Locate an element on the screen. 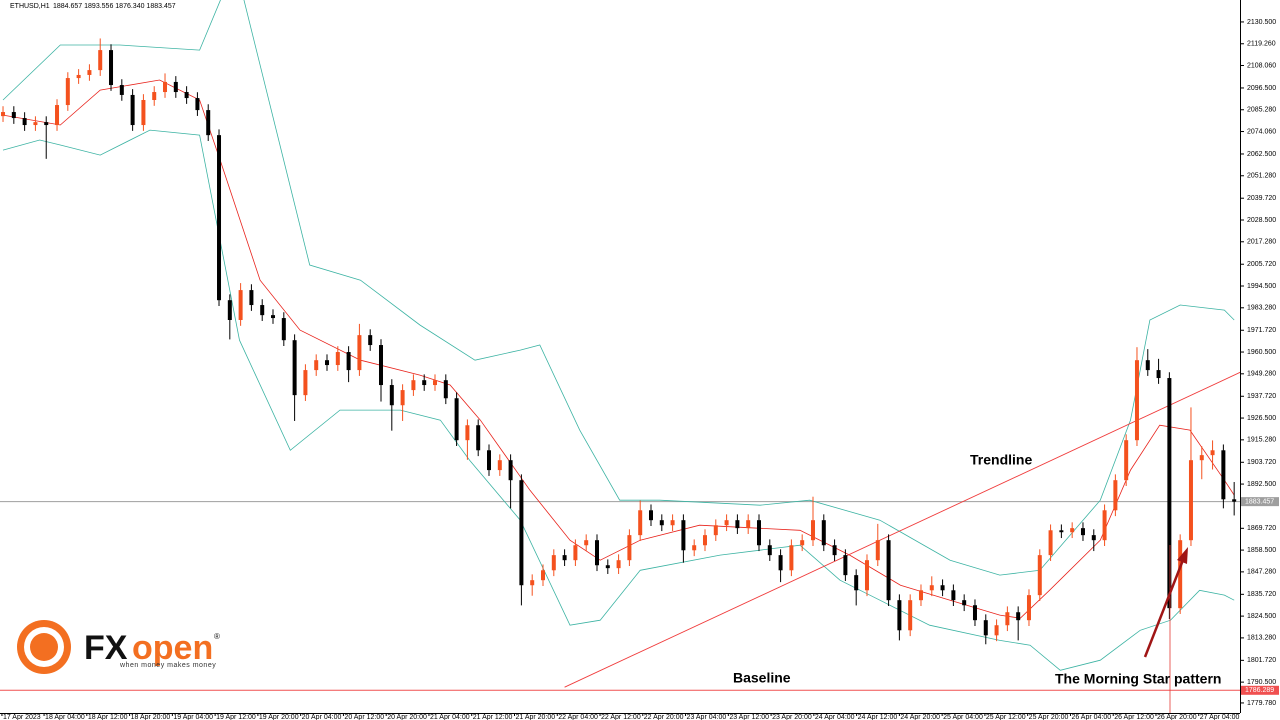  x-tick-label: 26 Apr 20:00 is located at coordinates (1177, 717).